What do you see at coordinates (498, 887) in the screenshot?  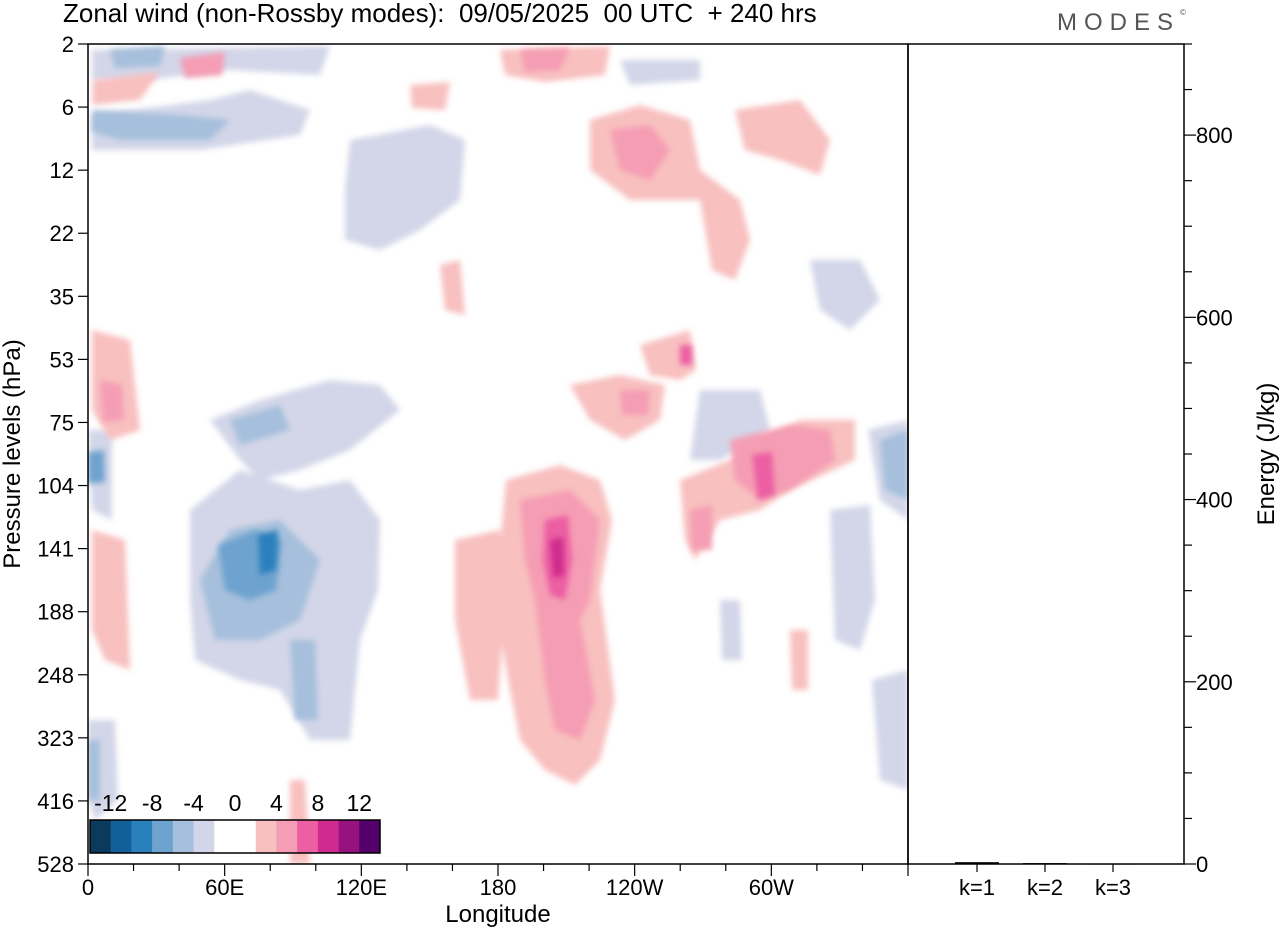 I see `x-tick-label: 180` at bounding box center [498, 887].